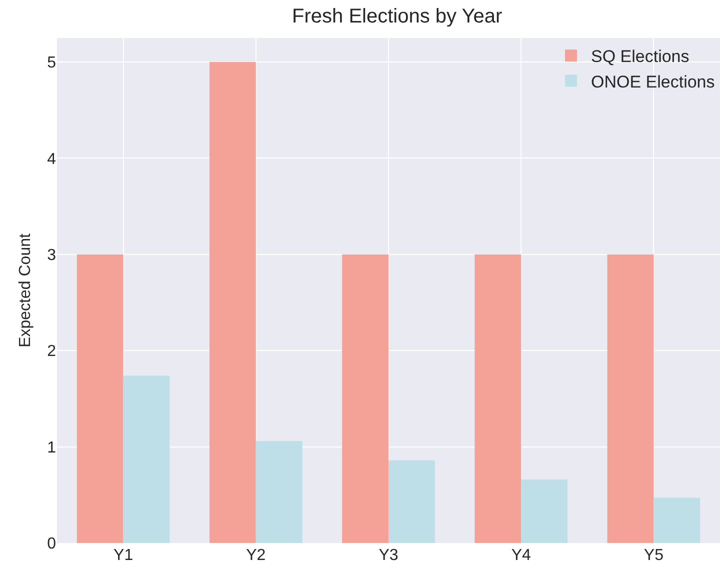  What do you see at coordinates (51, 159) in the screenshot?
I see `y-tick-label: 4` at bounding box center [51, 159].